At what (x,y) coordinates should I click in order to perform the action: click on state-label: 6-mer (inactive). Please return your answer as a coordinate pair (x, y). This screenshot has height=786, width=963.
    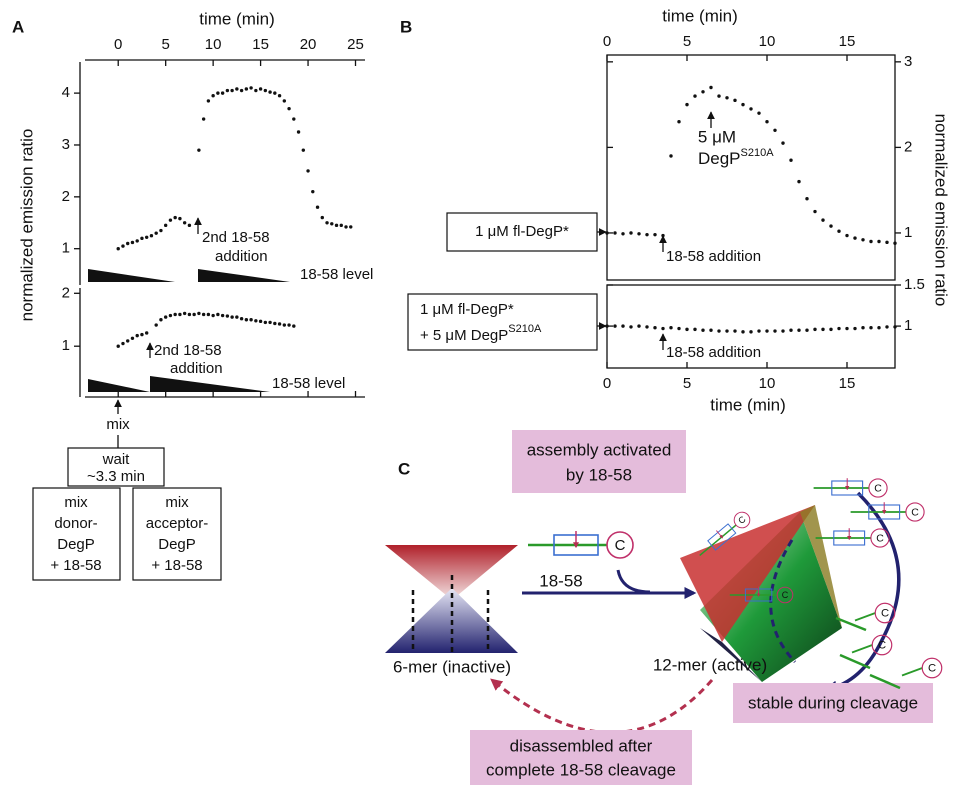
    Looking at the image, I should click on (452, 666).